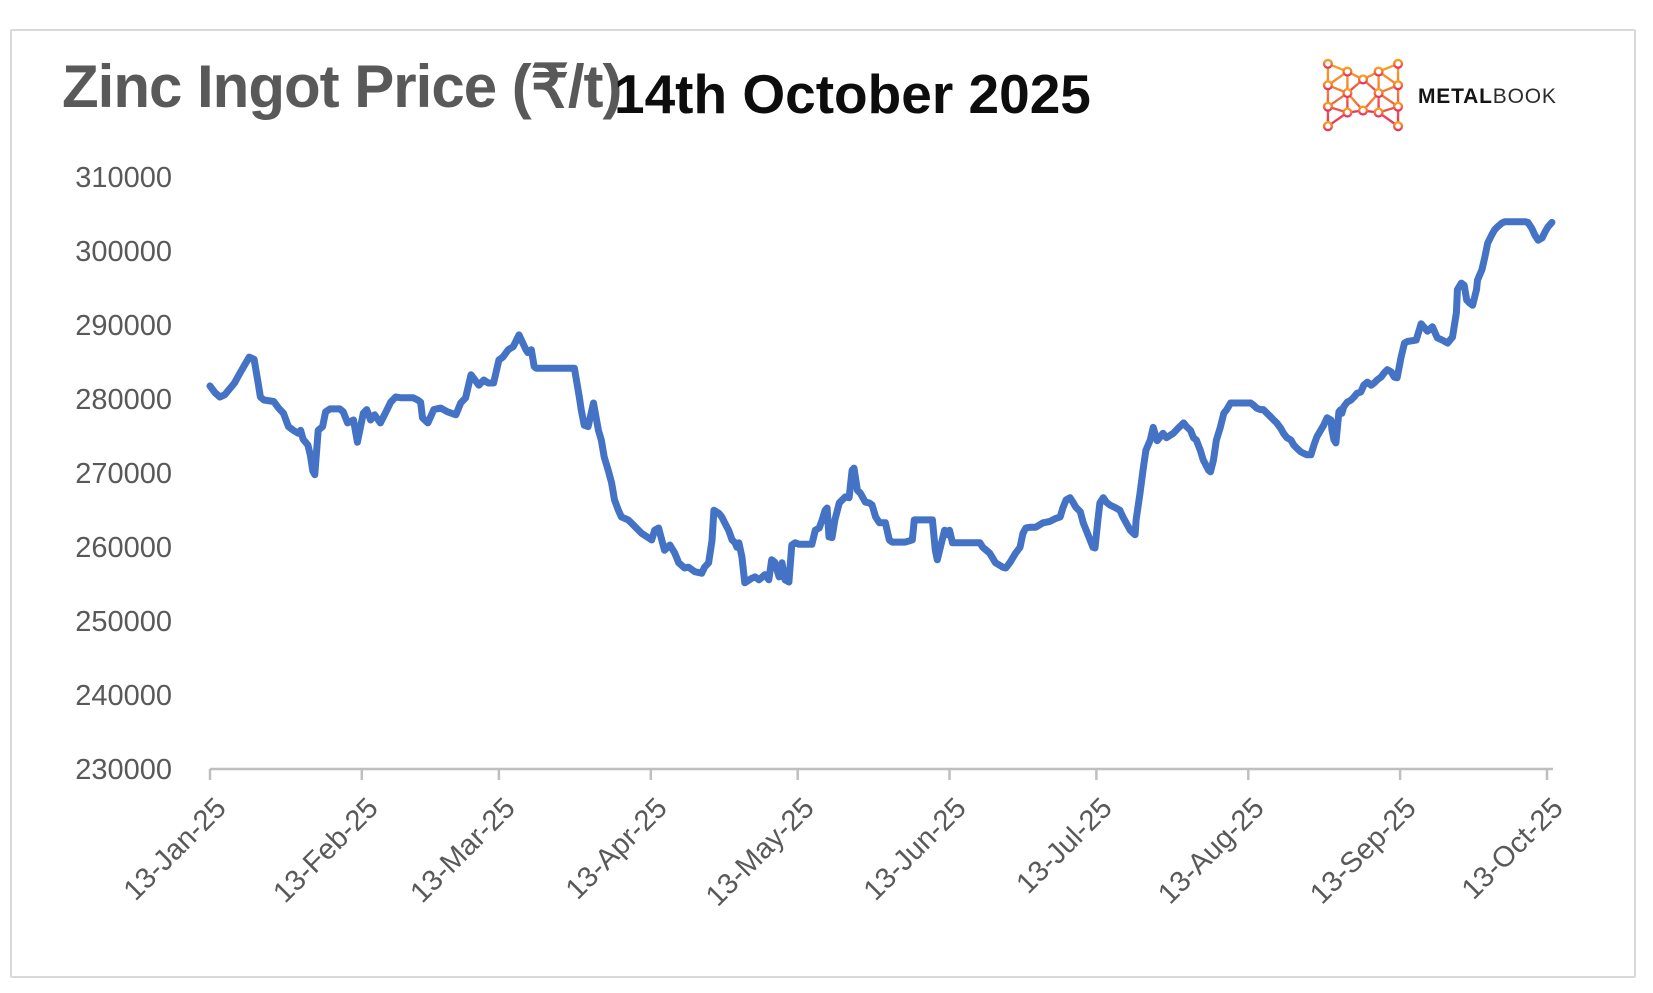 The image size is (1653, 993). I want to click on y-axis-label: 230000, so click(123, 770).